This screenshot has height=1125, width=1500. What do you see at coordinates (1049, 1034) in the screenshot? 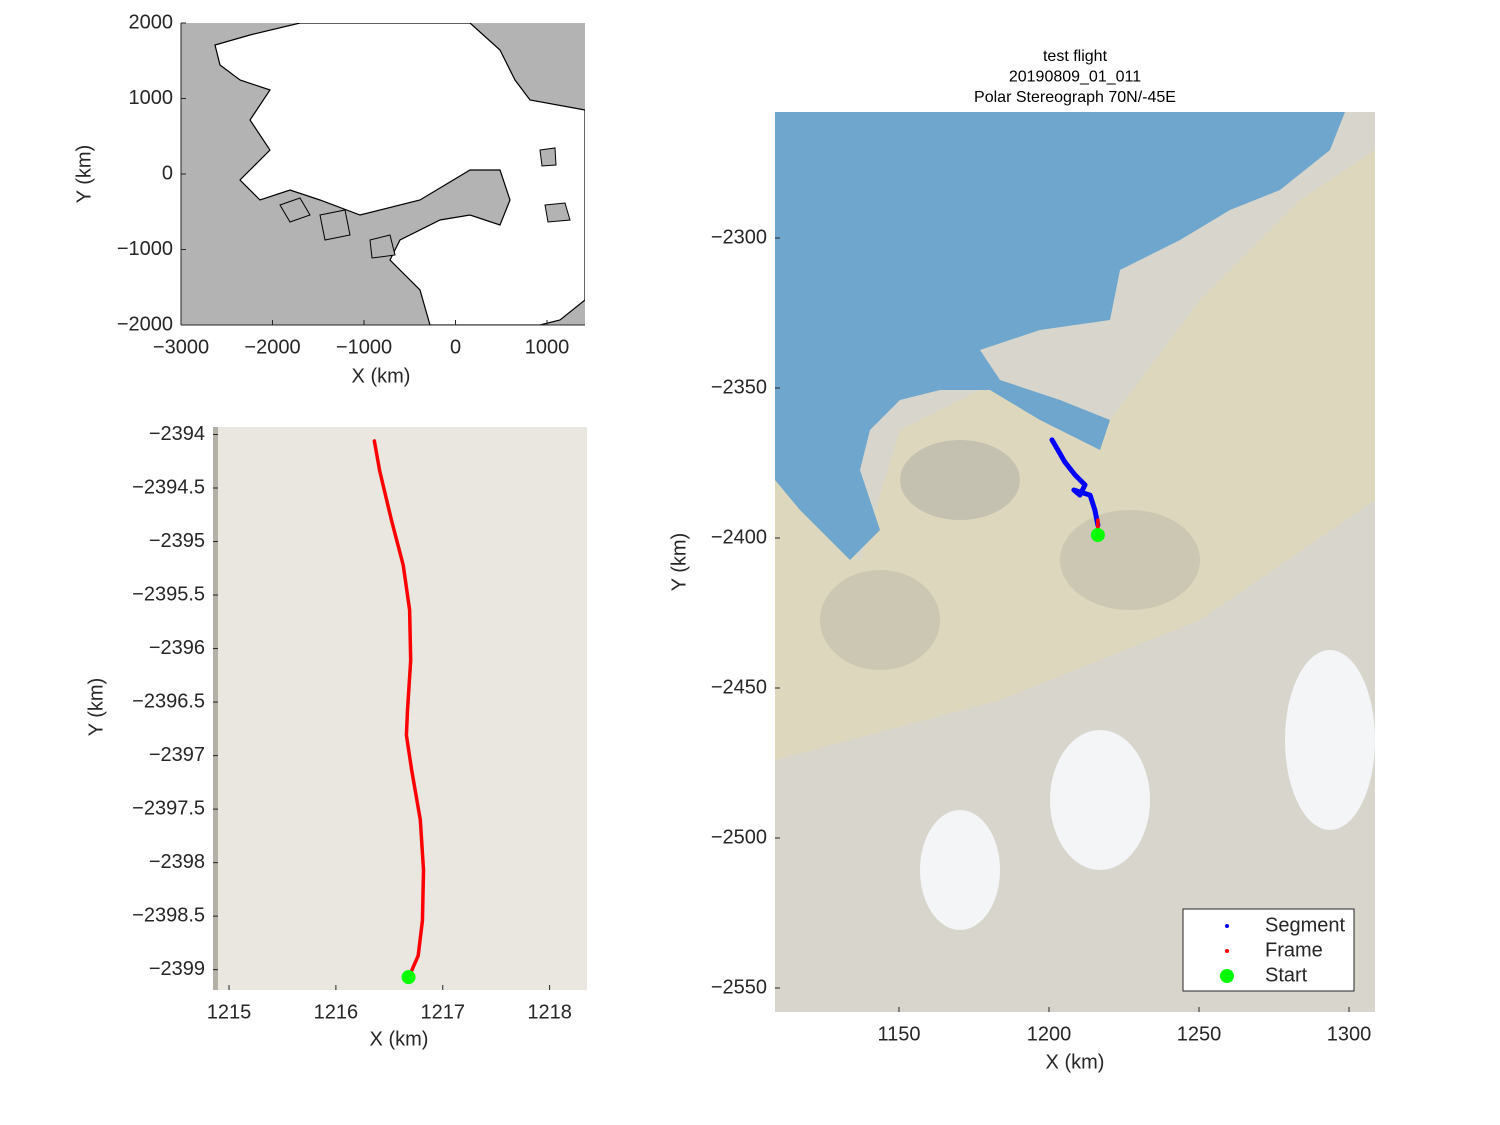
I see `x-tick-label: 1200` at bounding box center [1049, 1034].